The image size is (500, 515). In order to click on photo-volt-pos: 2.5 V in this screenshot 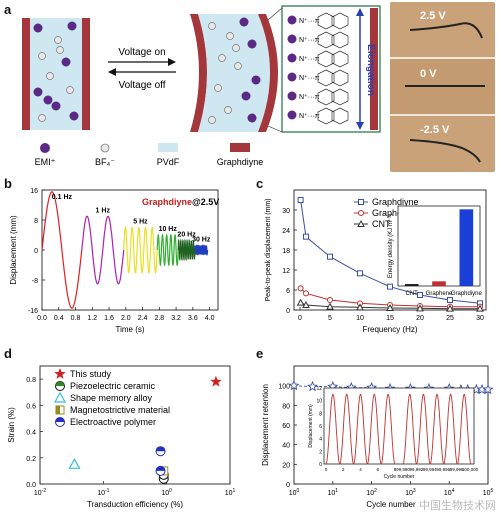, I will do `click(433, 16)`.